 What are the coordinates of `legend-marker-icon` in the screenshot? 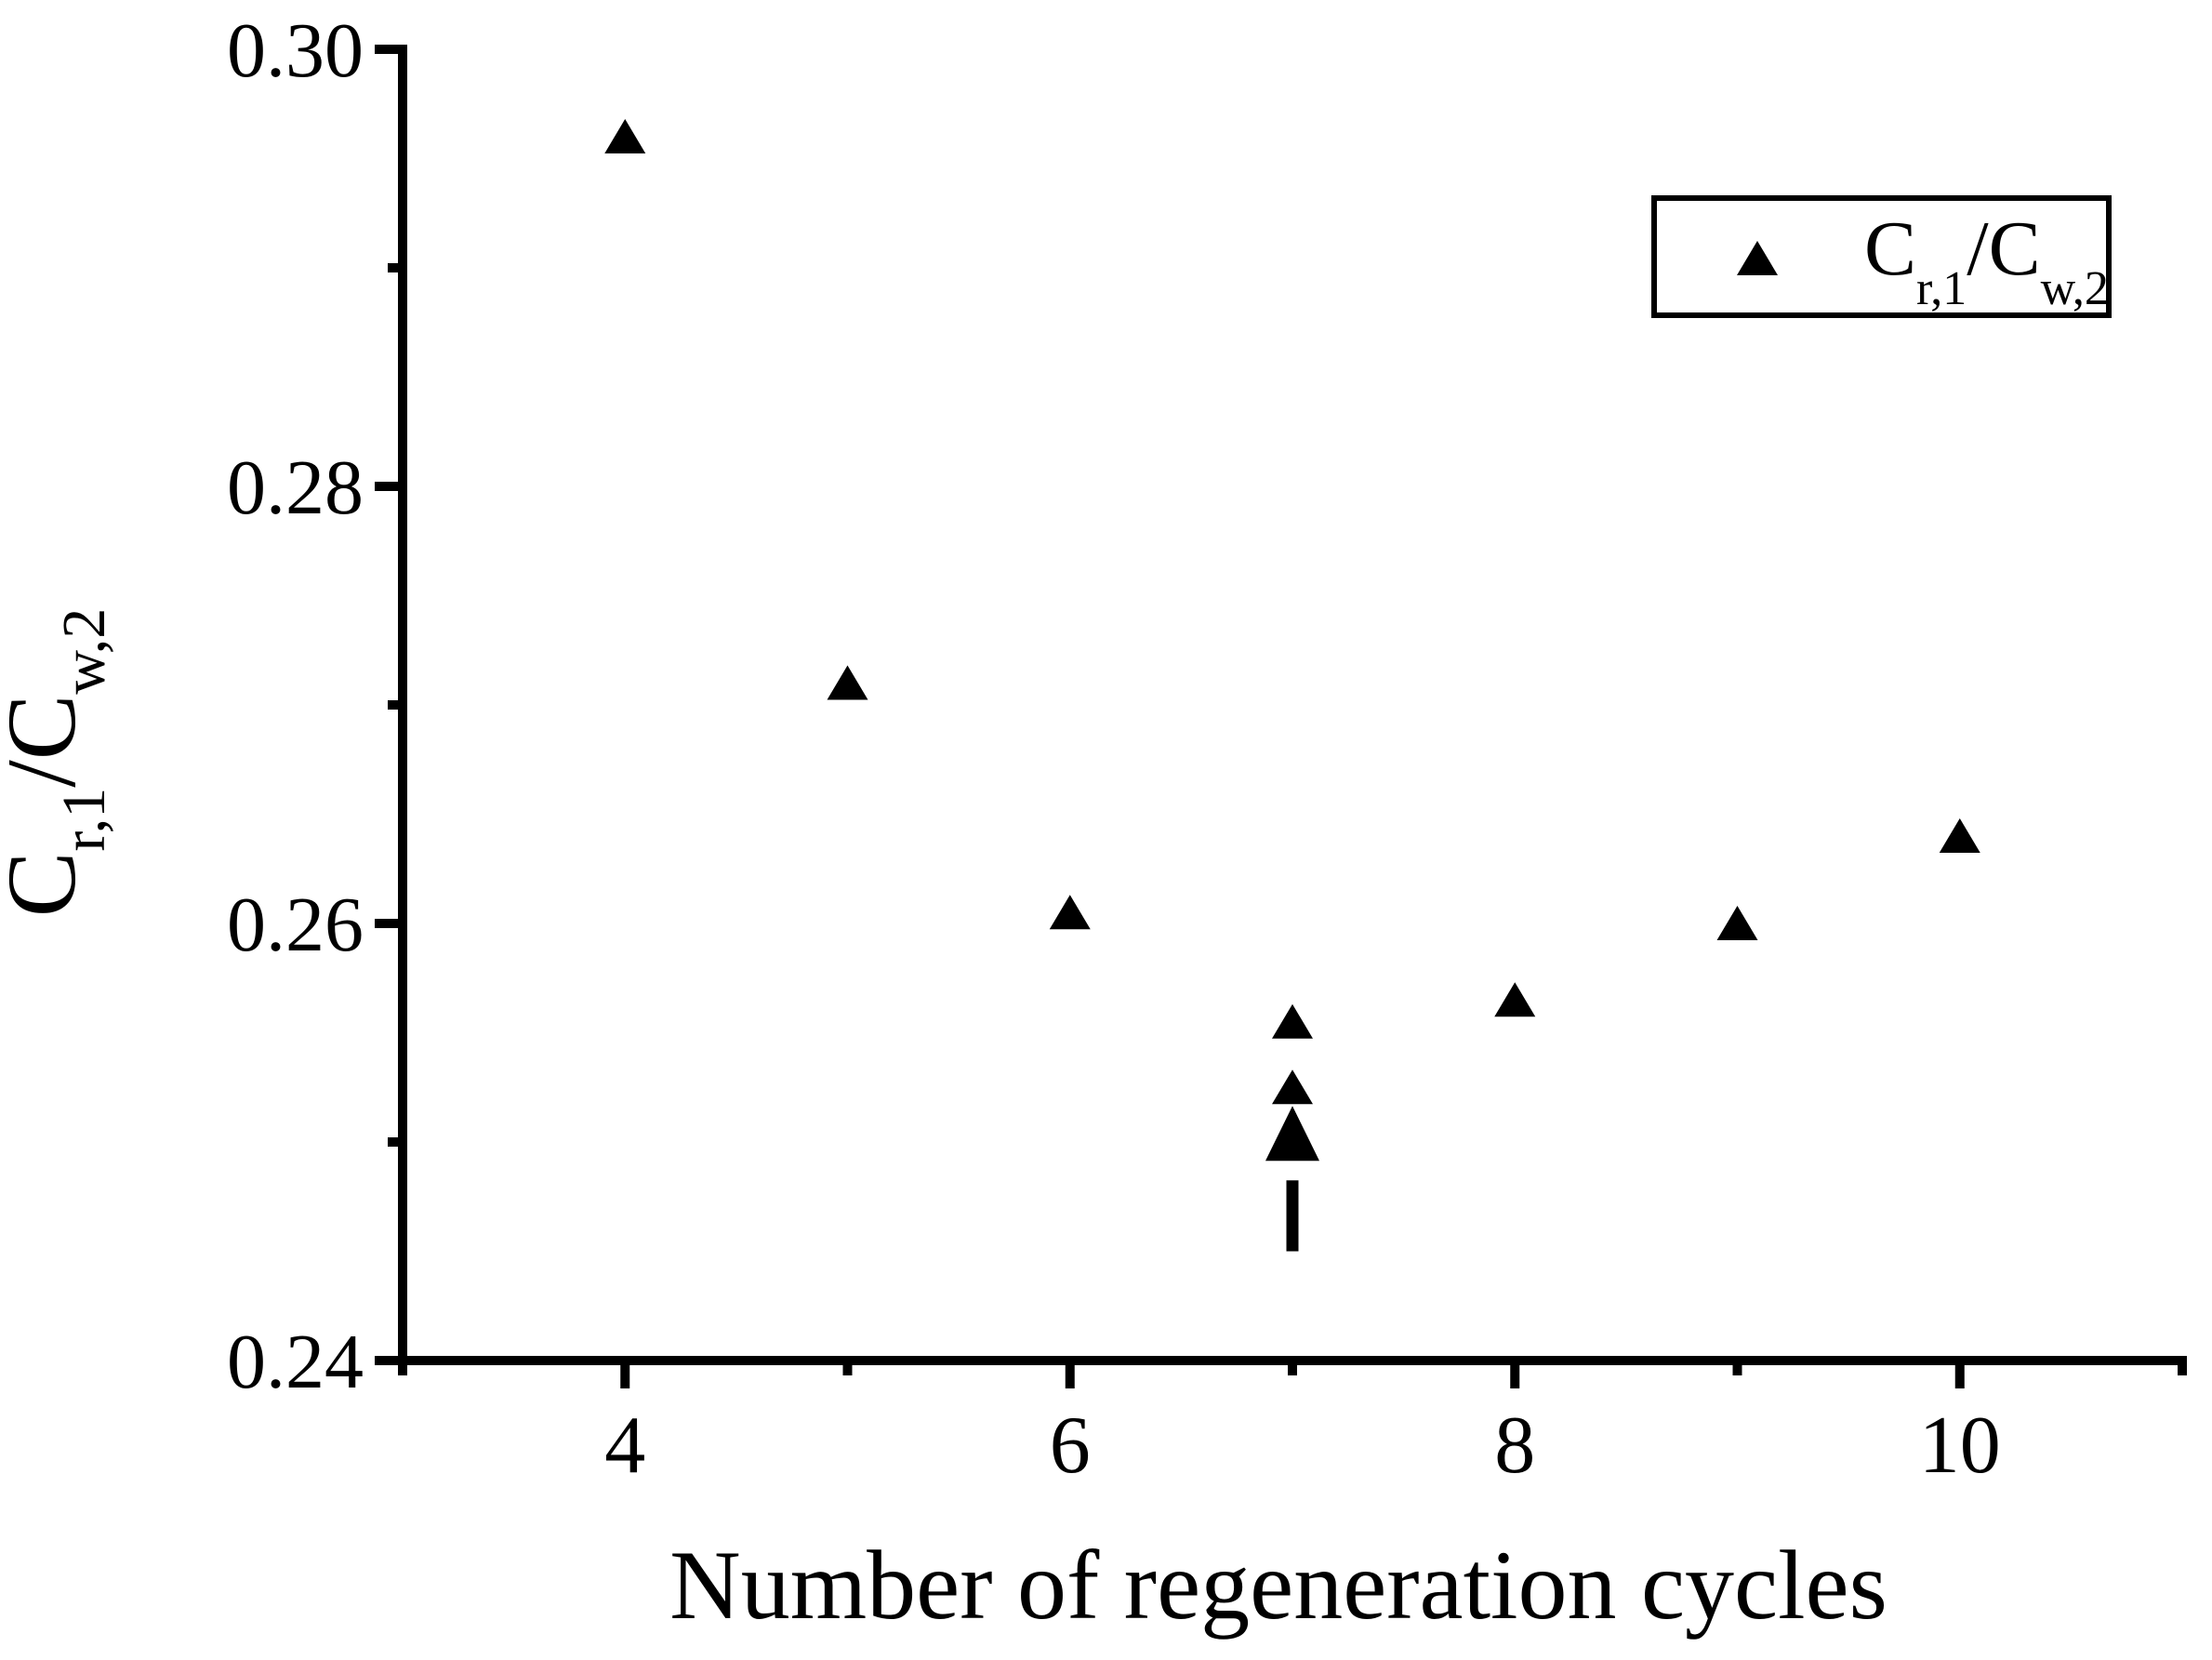 It's located at (1757, 258).